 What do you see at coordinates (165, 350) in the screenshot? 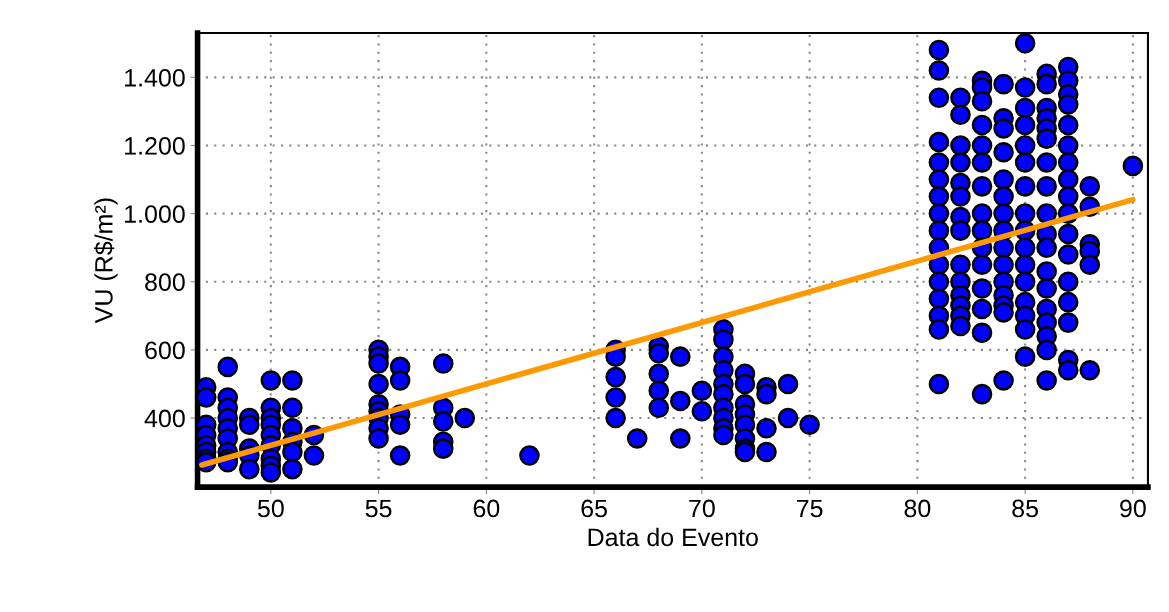
I see `y-tick-label: 600` at bounding box center [165, 350].